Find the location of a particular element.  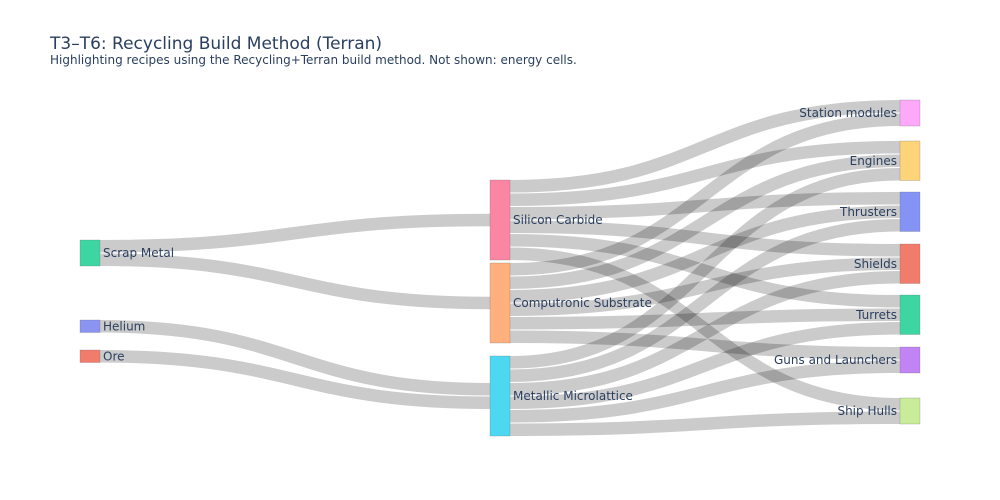

link-comp-to-guns is located at coordinates (705, 345).